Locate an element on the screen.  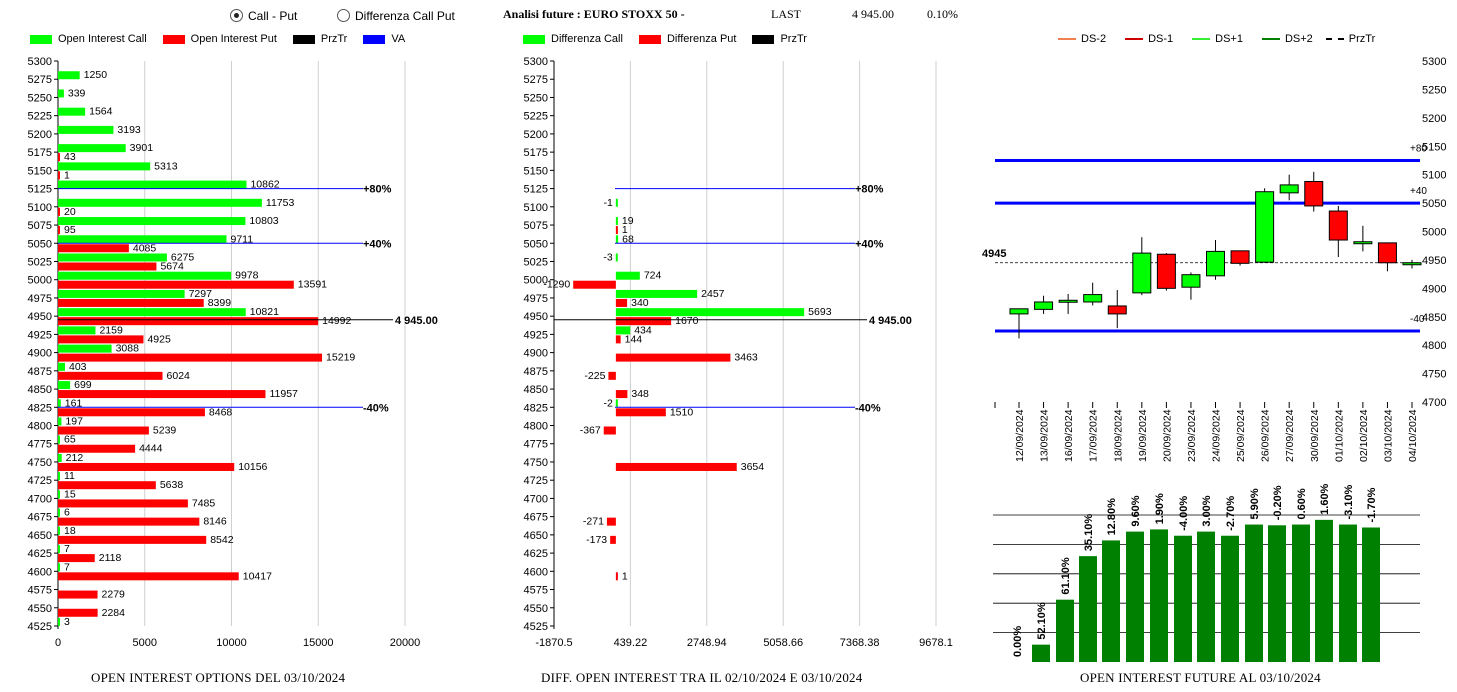
bar-value-label: 35.10% is located at coordinates (1089, 533).